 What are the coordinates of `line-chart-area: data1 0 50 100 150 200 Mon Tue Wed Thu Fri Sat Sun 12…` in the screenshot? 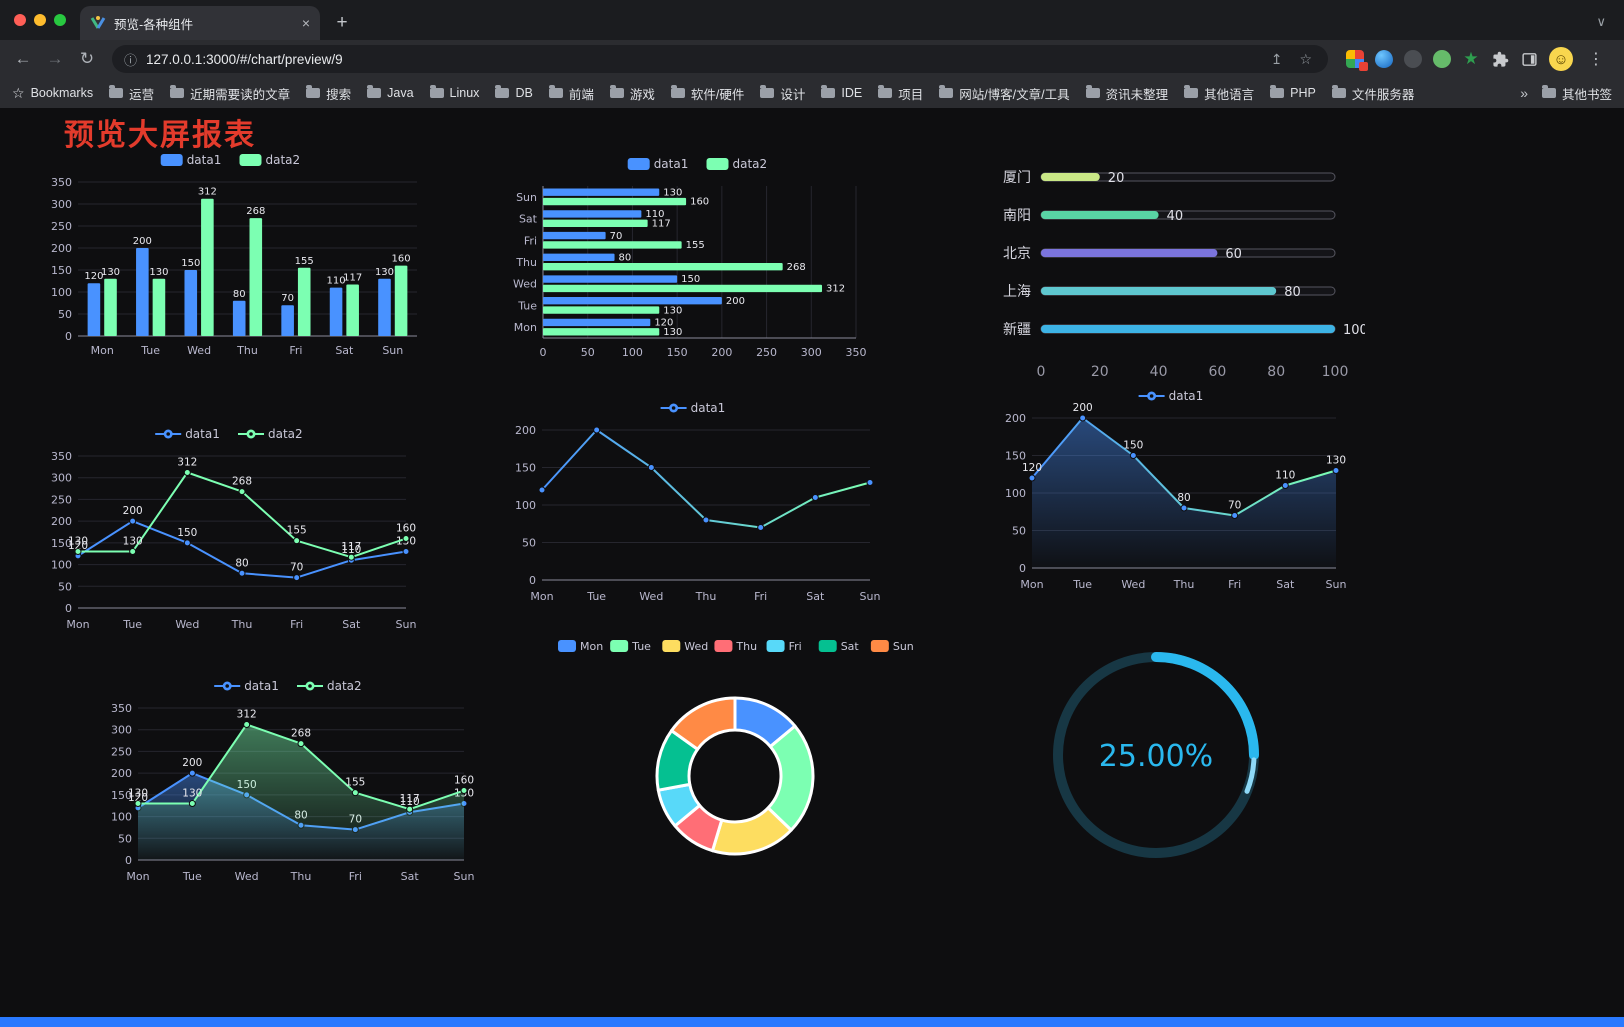 It's located at (1171, 491).